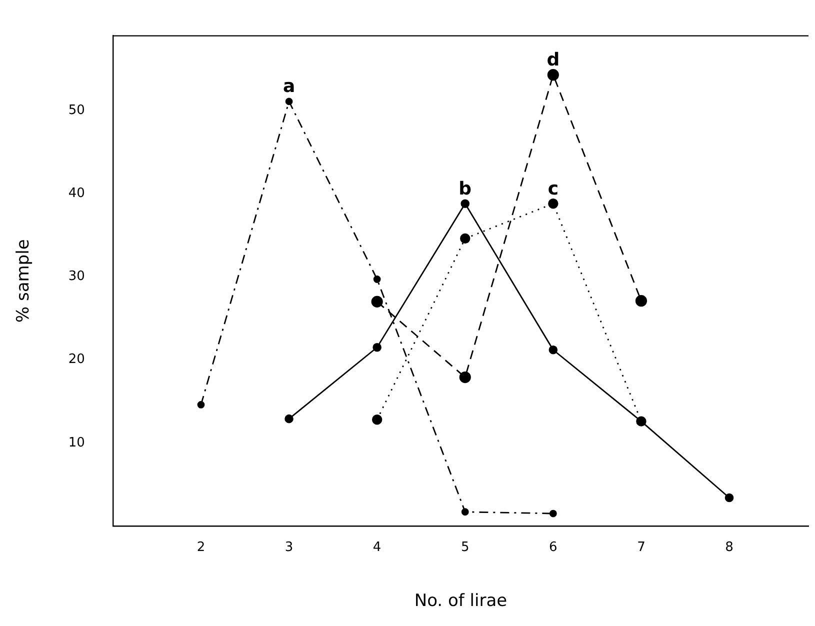  What do you see at coordinates (641, 548) in the screenshot?
I see `x-tick-label: 7` at bounding box center [641, 548].